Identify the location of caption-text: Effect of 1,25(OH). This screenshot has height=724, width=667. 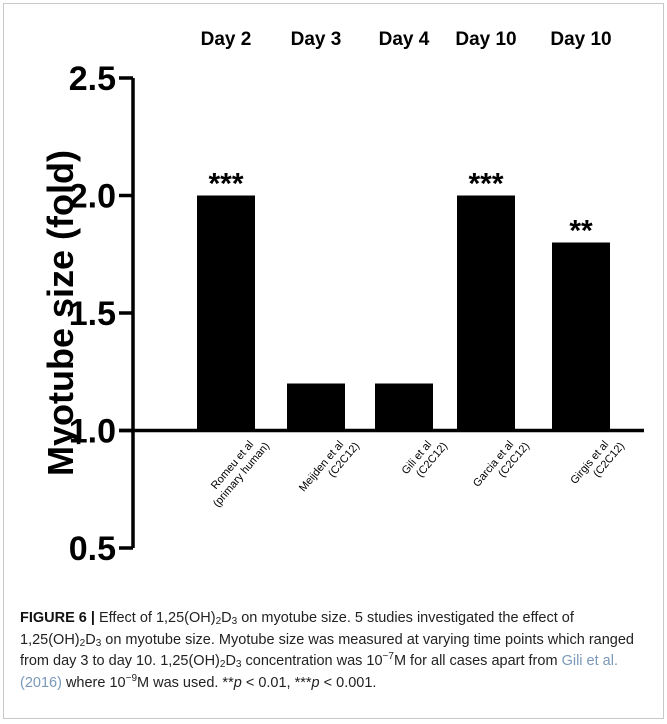
(155, 618).